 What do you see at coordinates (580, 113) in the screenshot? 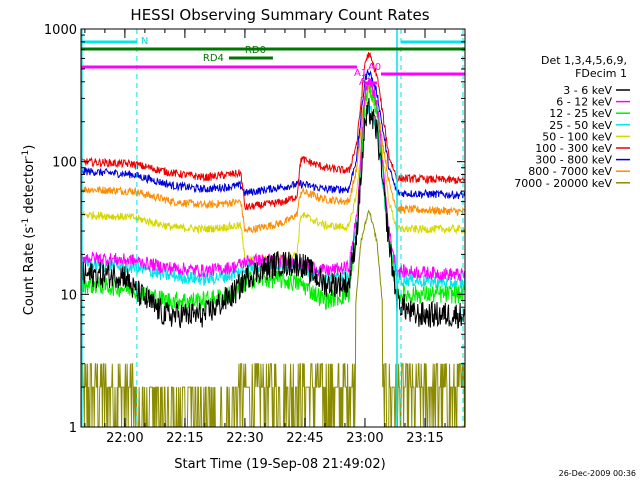
I see `legend-label-2: 12 - 25 keV` at bounding box center [580, 113].